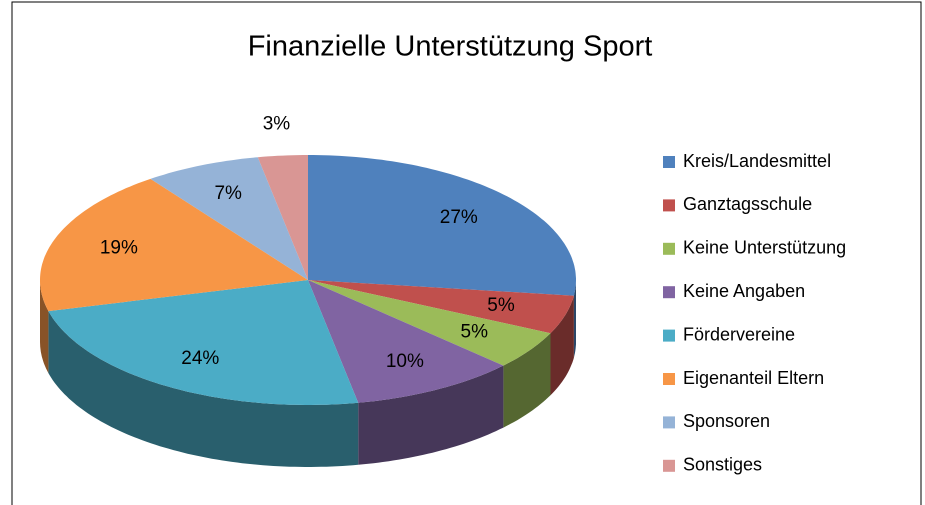 Image resolution: width=925 pixels, height=505 pixels. What do you see at coordinates (228, 193) in the screenshot?
I see `data-label: 7%` at bounding box center [228, 193].